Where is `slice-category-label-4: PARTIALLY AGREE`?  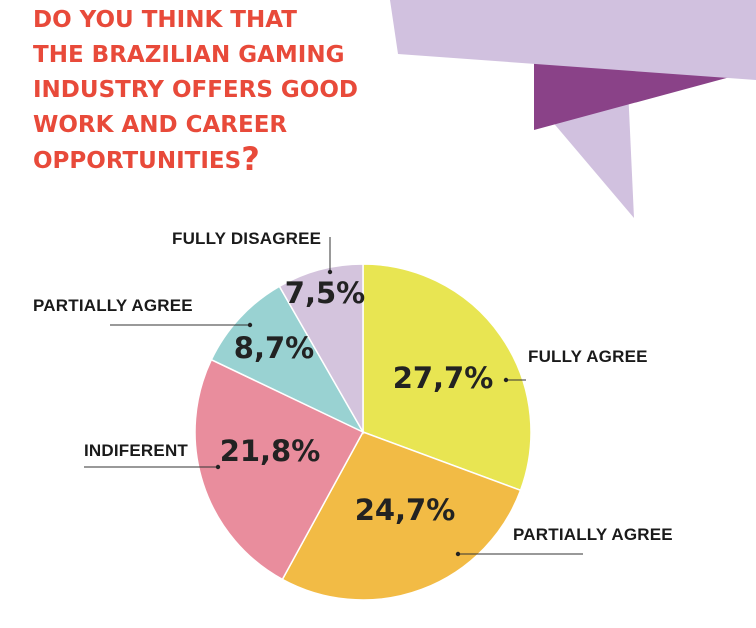 slice-category-label-4: PARTIALLY AGREE is located at coordinates (113, 305).